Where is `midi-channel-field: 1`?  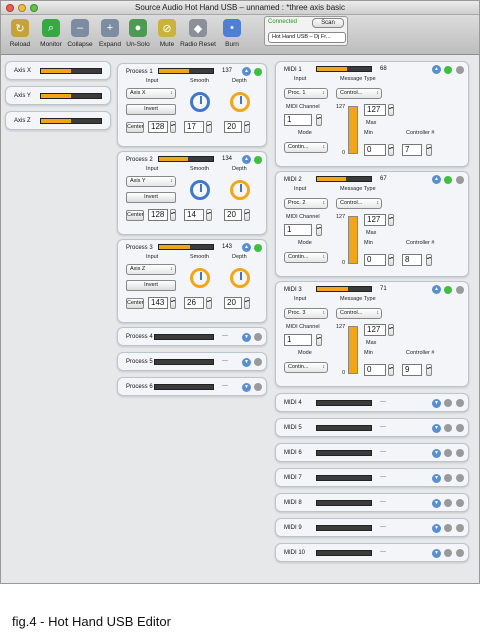
midi-channel-field: 1 is located at coordinates (298, 120).